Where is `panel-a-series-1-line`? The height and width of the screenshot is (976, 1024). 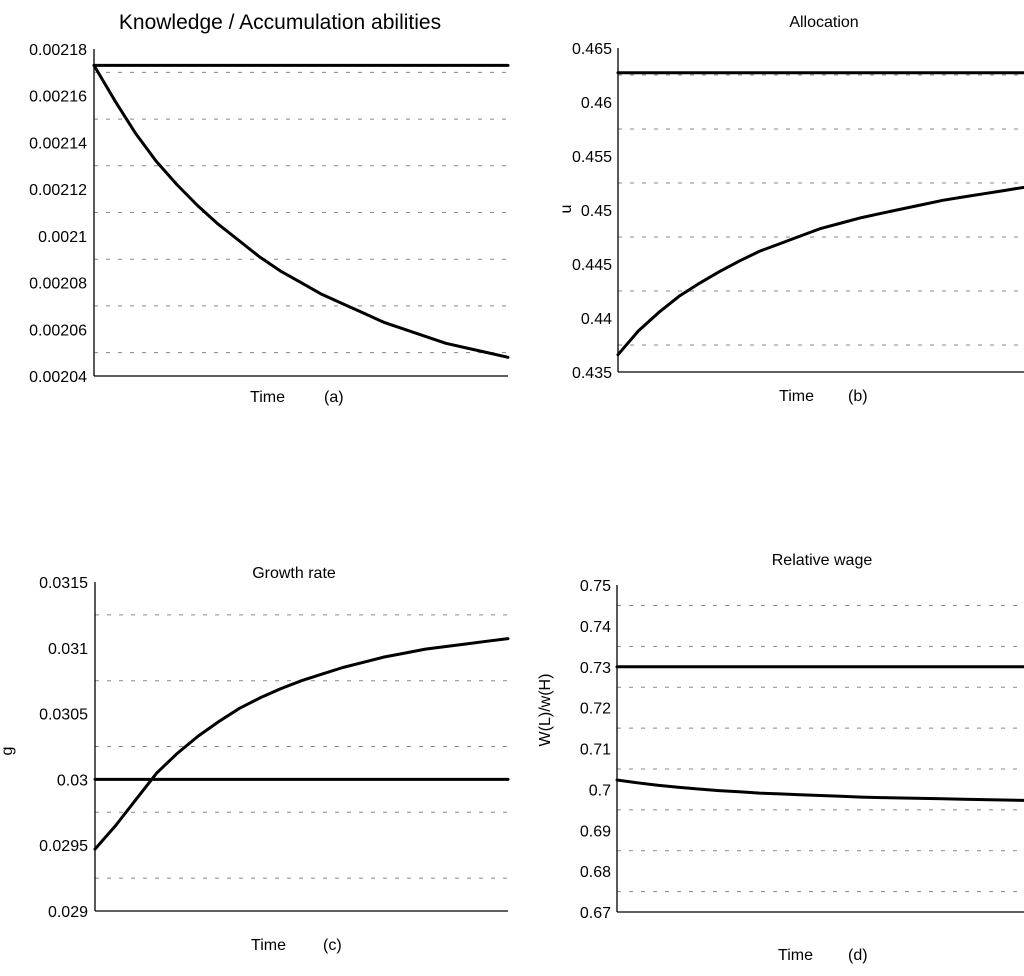 panel-a-series-1-line is located at coordinates (301, 211).